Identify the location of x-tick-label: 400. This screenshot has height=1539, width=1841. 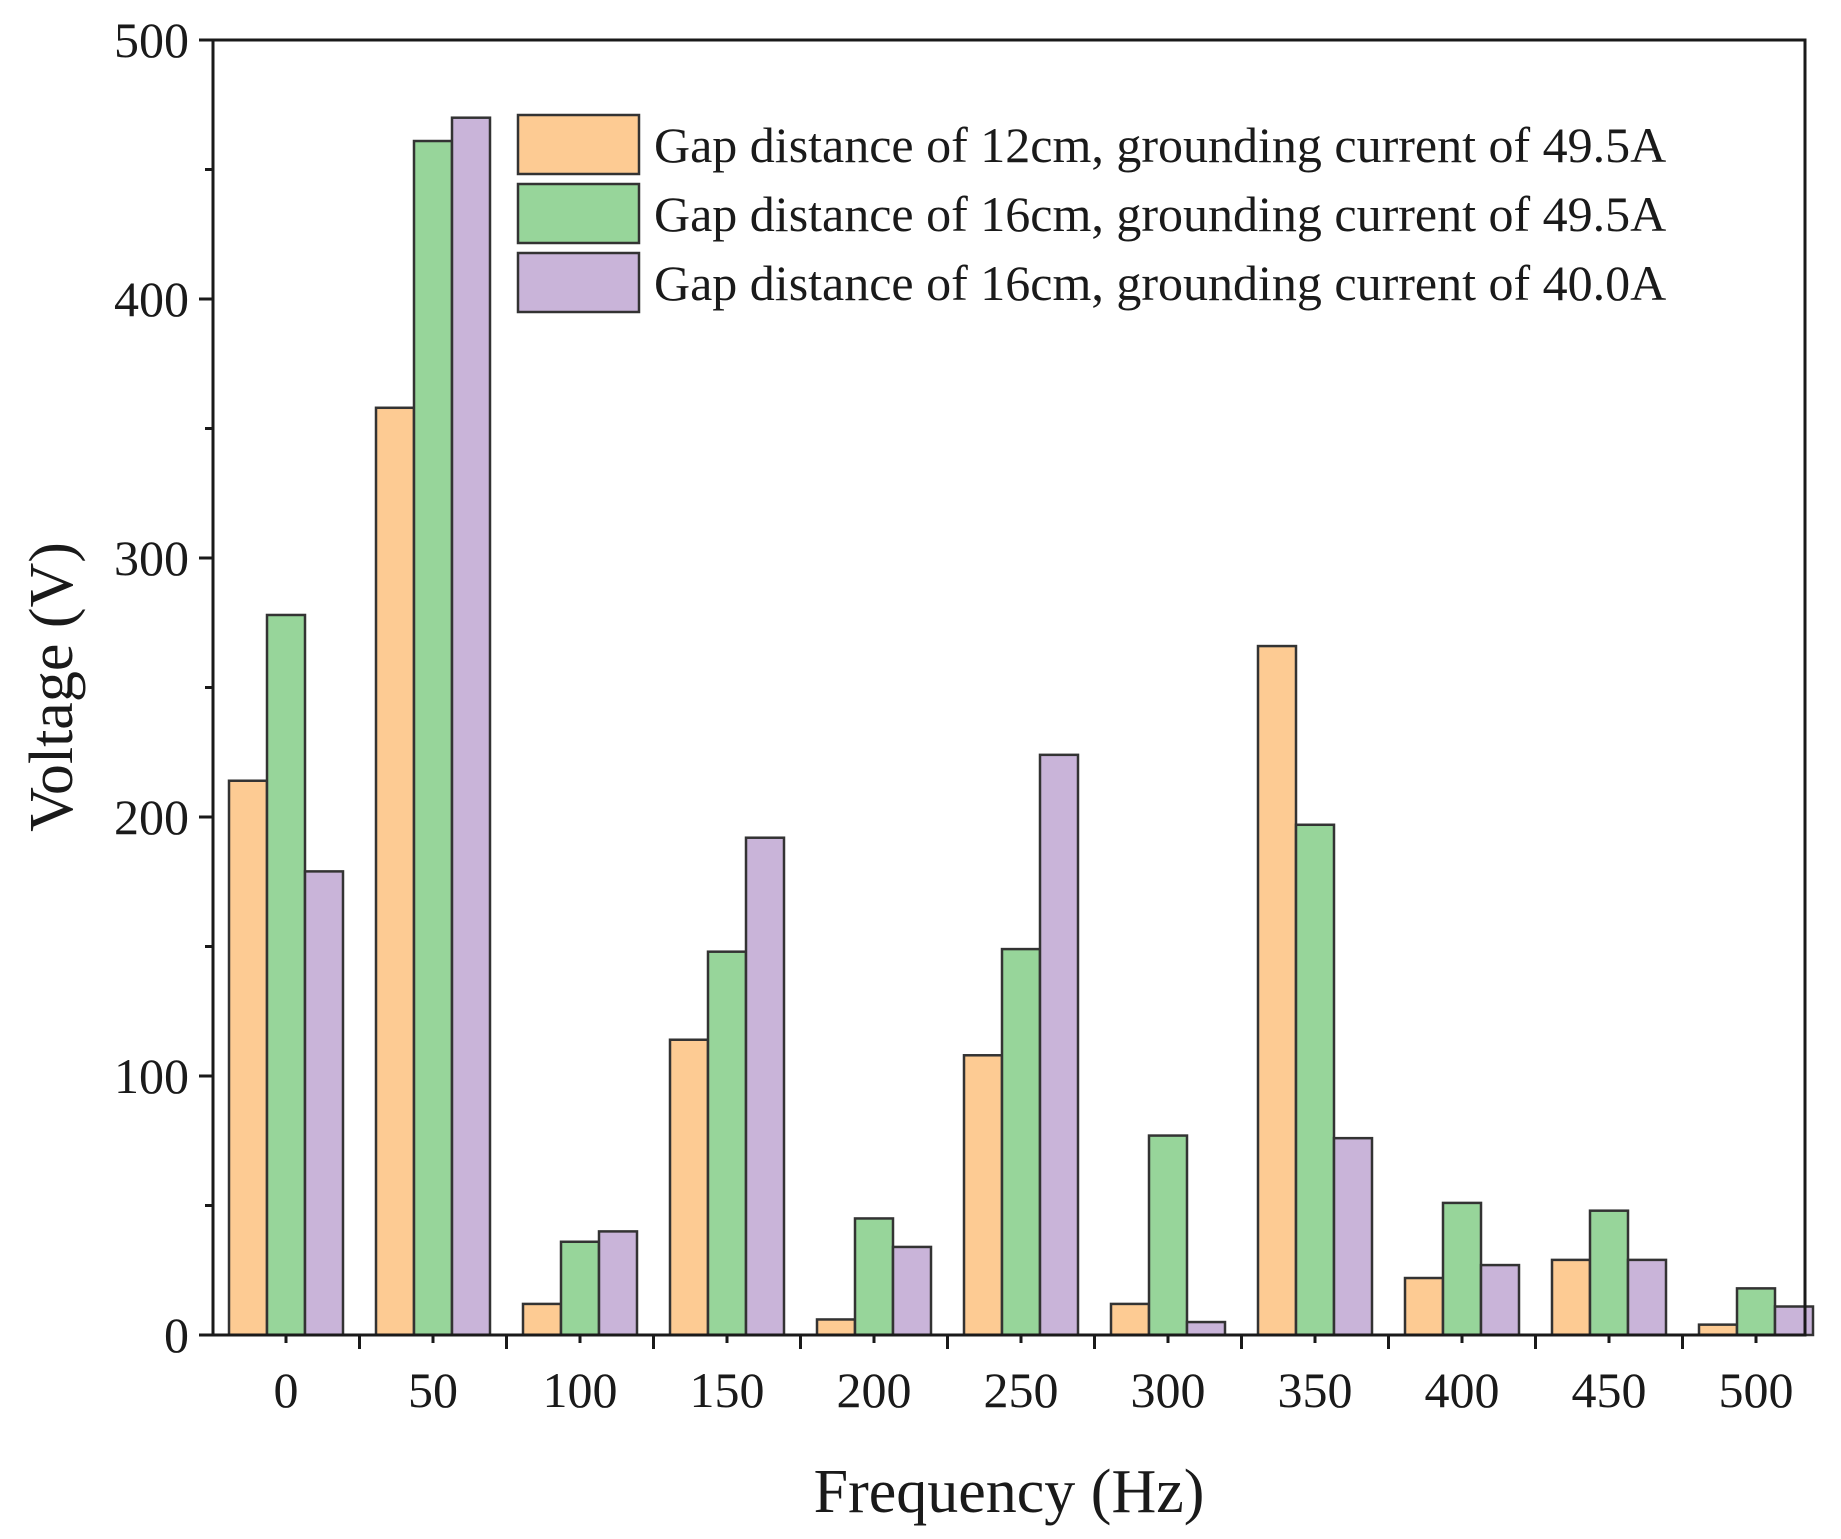
(1462, 1390).